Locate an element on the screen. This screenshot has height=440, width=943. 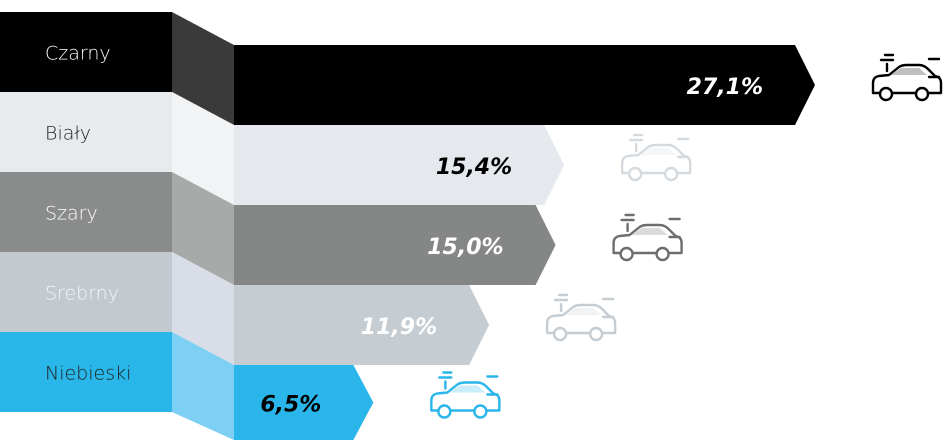
value-label: 27,1% is located at coordinates (725, 87).